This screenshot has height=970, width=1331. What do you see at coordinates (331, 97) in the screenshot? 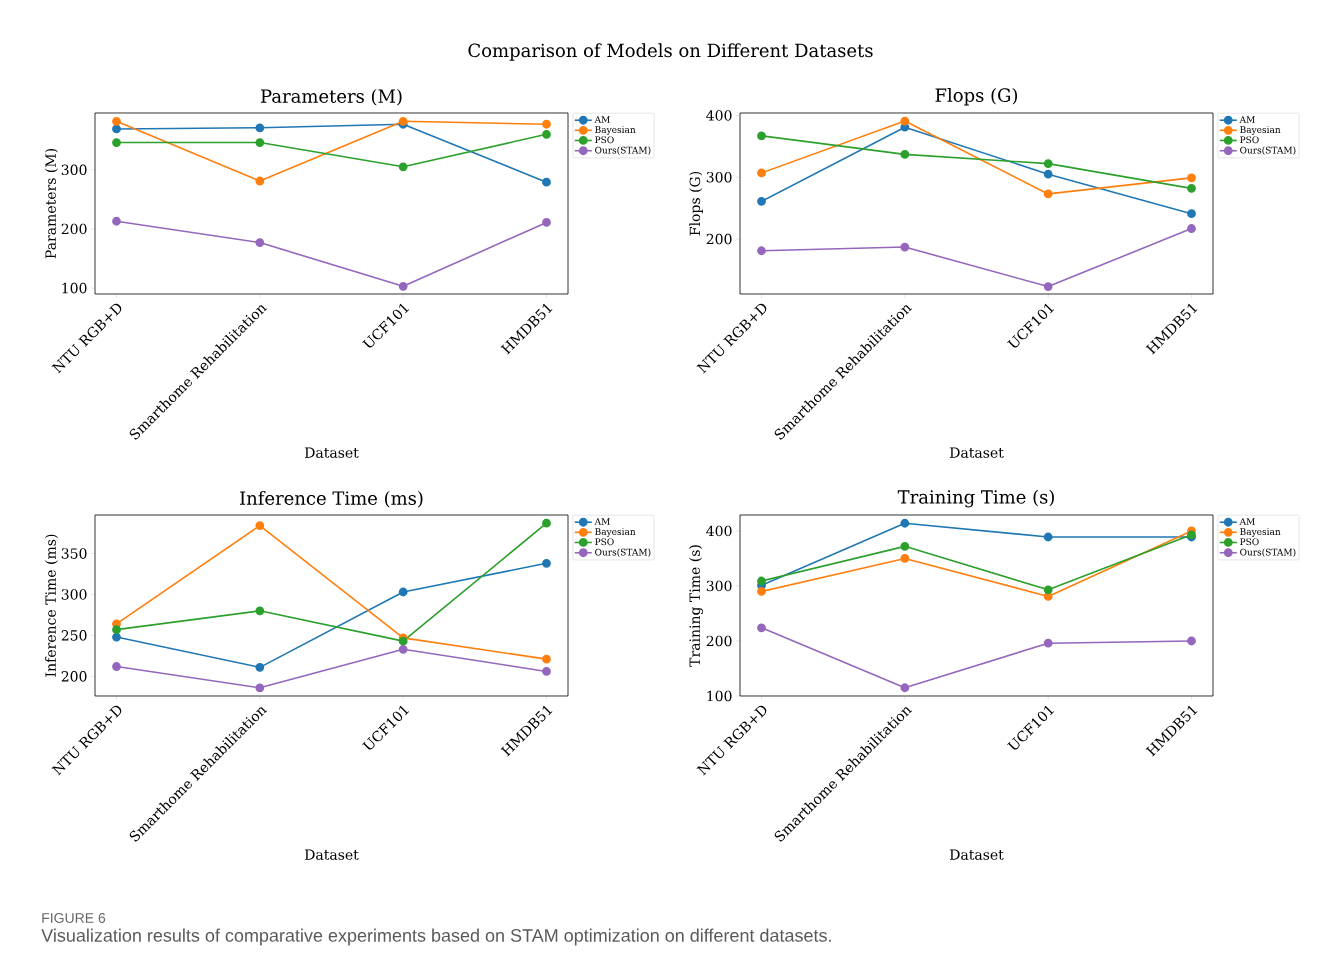
I see `chart-title: Parameters (M)` at bounding box center [331, 97].